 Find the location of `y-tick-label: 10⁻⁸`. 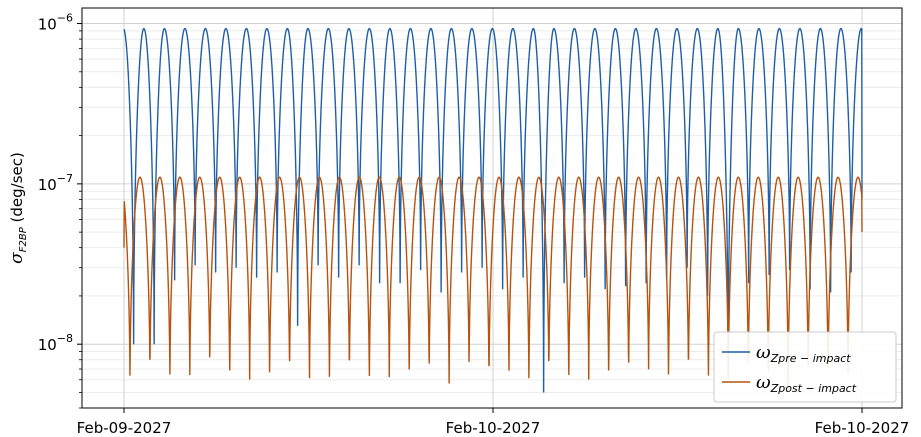

y-tick-label: 10⁻⁸ is located at coordinates (55, 343).